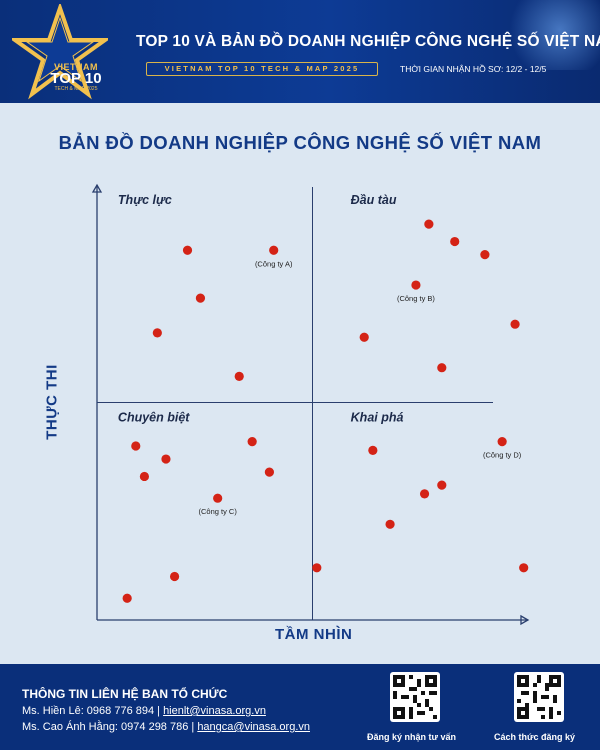  I want to click on x-axis-label: TẦM NHÌN, so click(314, 634).